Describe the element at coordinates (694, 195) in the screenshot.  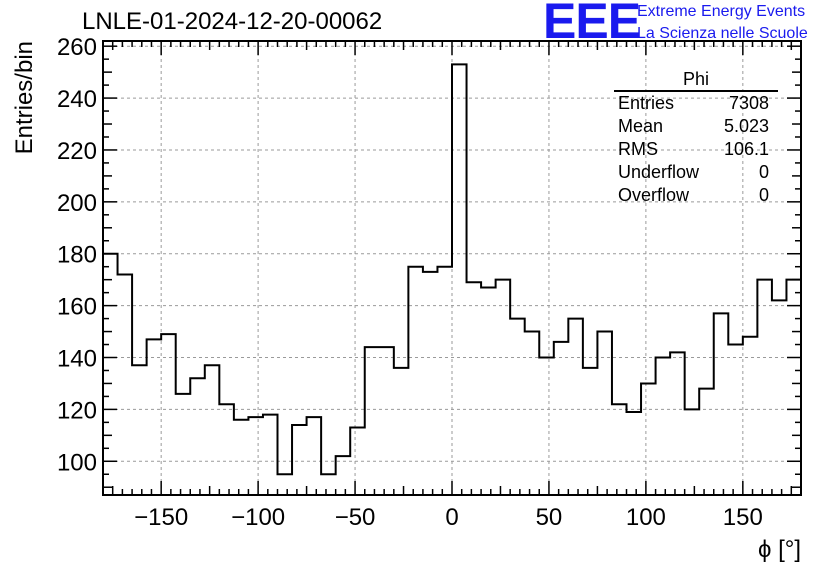
I see `stats-row-overflow: Overflow 0` at that location.